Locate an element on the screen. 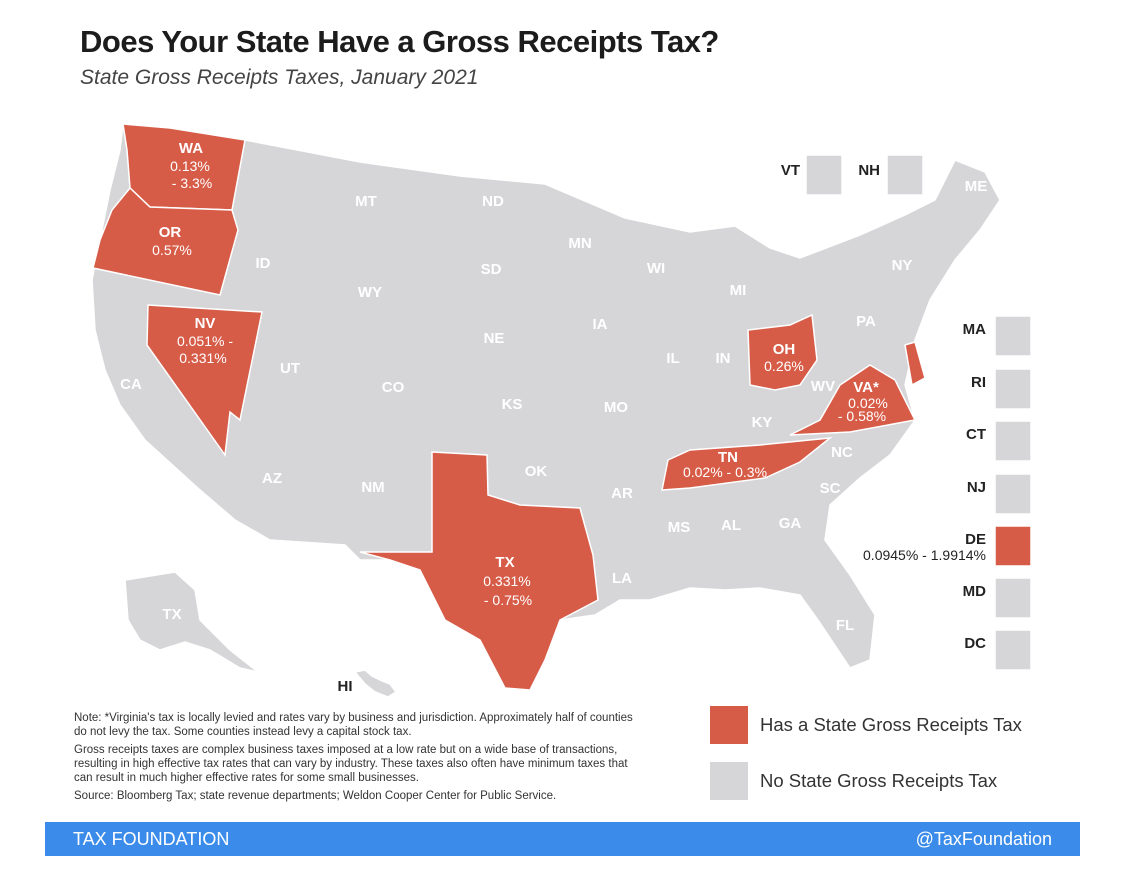  label-ok: OK is located at coordinates (536, 471).